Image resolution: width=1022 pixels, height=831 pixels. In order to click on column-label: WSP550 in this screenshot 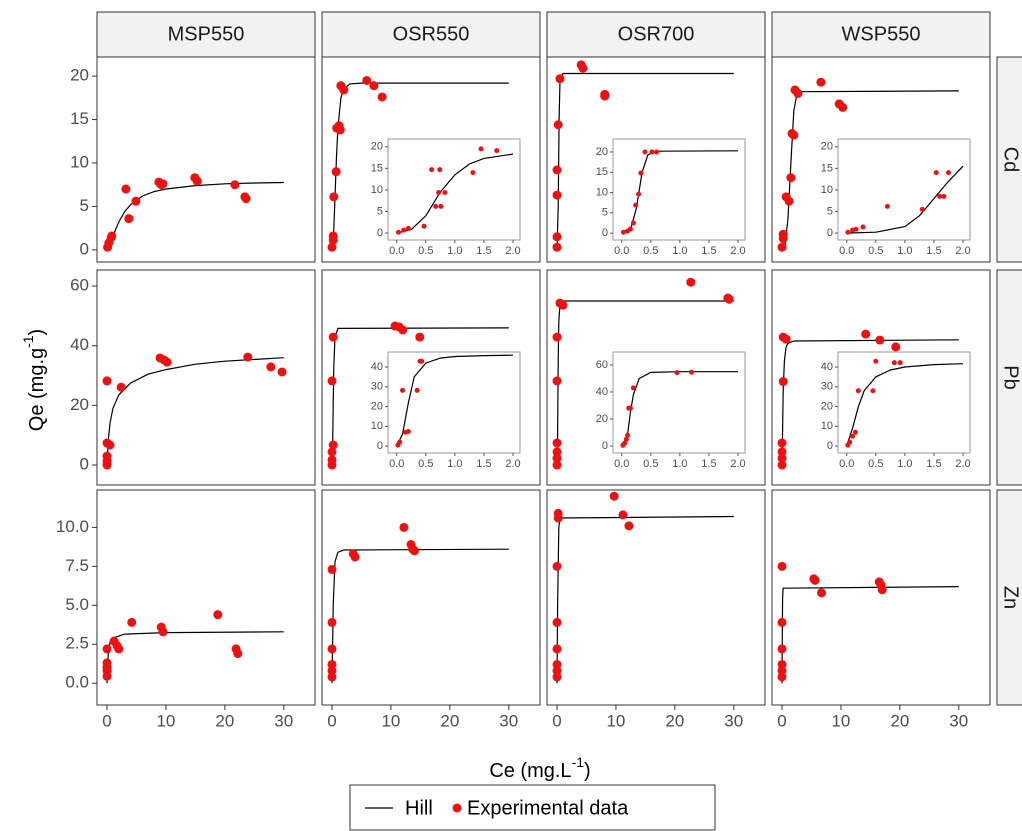, I will do `click(881, 34)`.